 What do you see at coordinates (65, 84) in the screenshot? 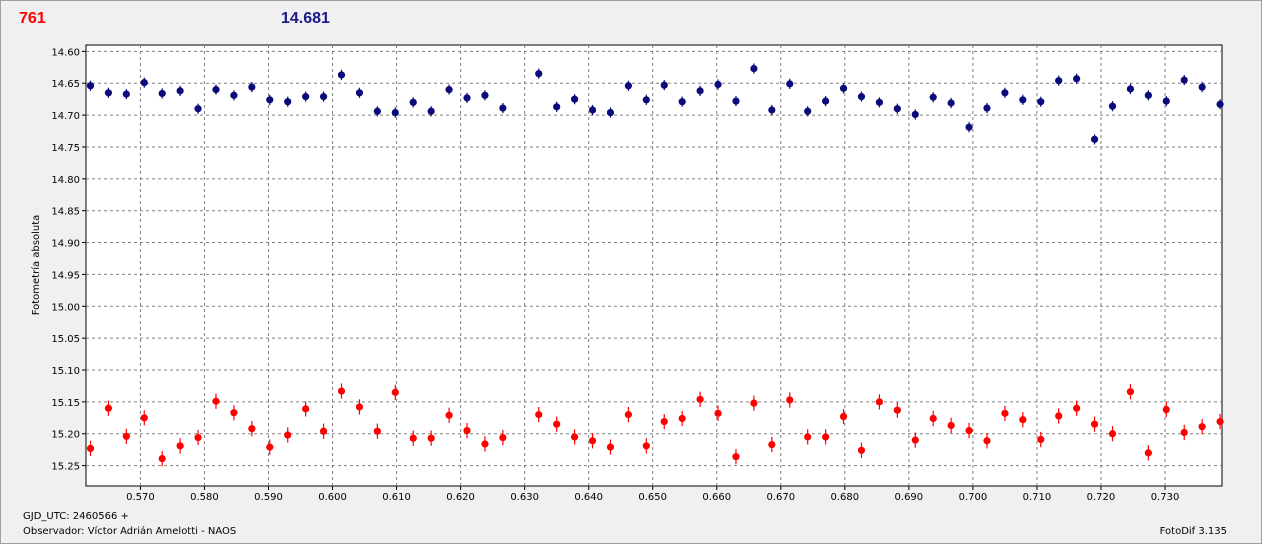
I see `y-tick-label: 14.65` at bounding box center [65, 84].